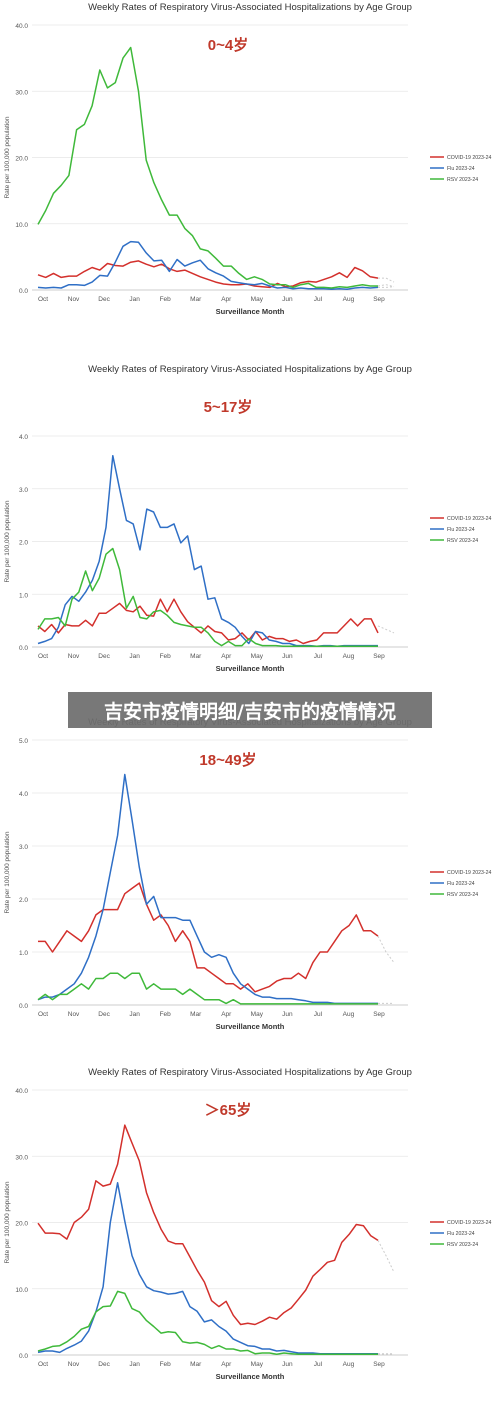  What do you see at coordinates (228, 1110) in the screenshot?
I see `age-group-label: ＞65岁` at bounding box center [228, 1110].